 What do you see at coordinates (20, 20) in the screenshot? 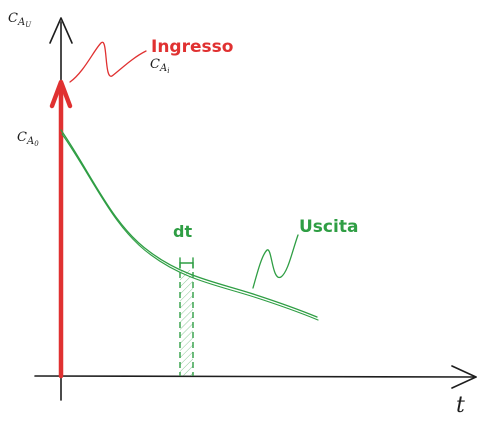
I see `y-axis-label: CAU` at bounding box center [20, 20].